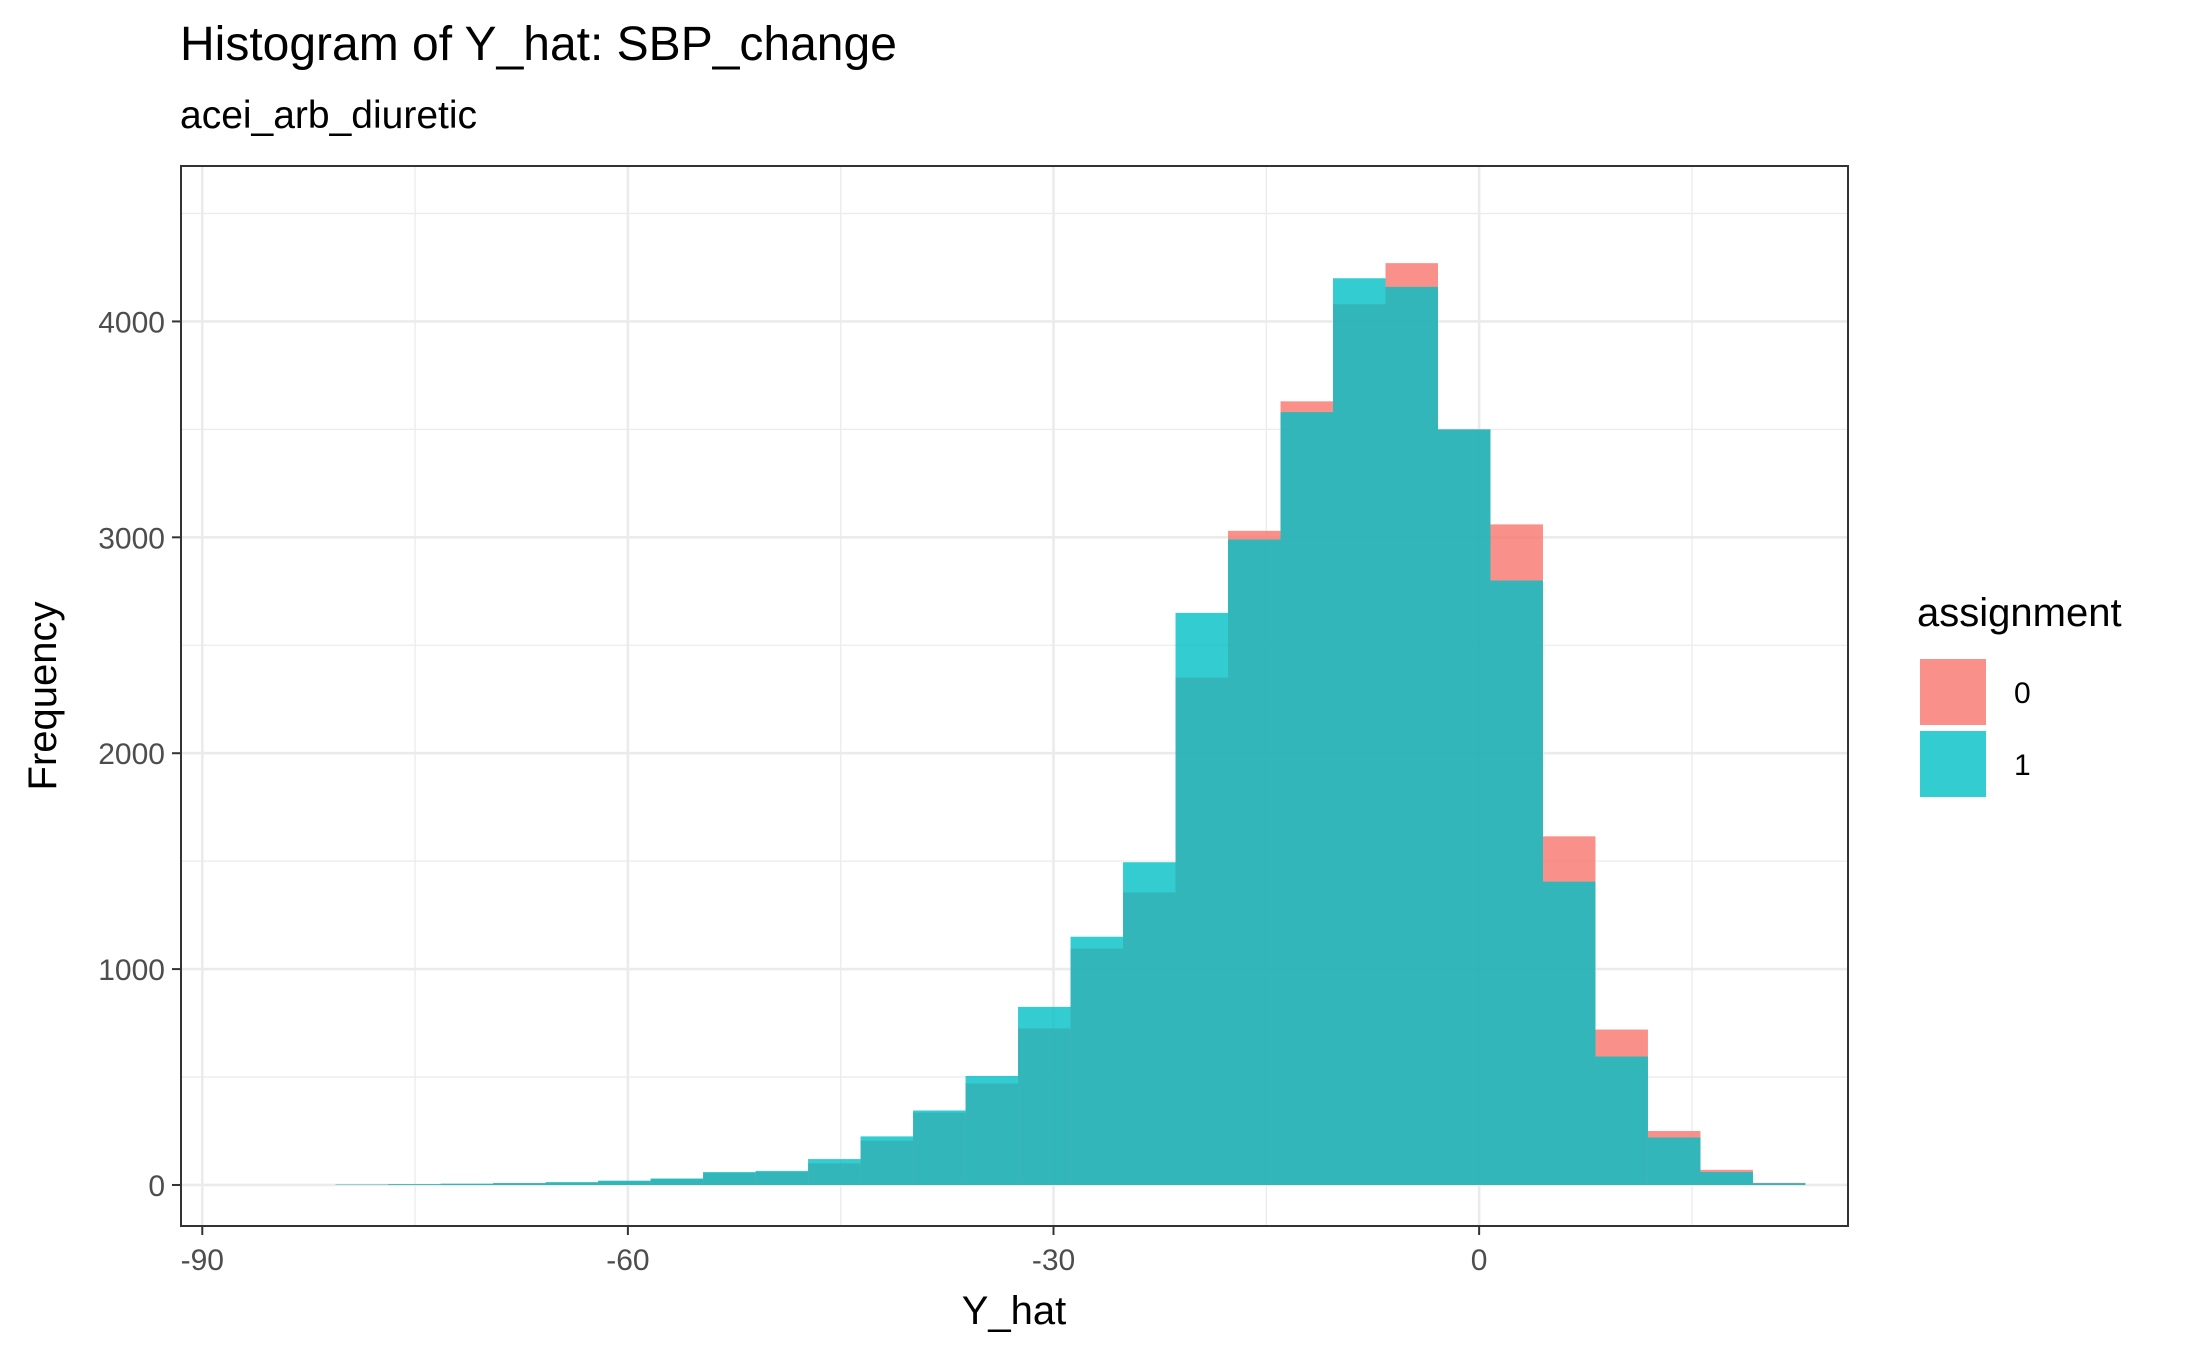 The width and height of the screenshot is (2187, 1351). What do you see at coordinates (131, 970) in the screenshot?
I see `y-tick-label: 1000` at bounding box center [131, 970].